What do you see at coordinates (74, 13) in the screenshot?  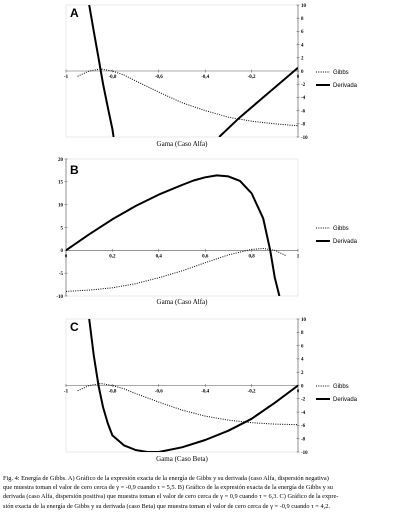 I see `panel-letter: A` at bounding box center [74, 13].